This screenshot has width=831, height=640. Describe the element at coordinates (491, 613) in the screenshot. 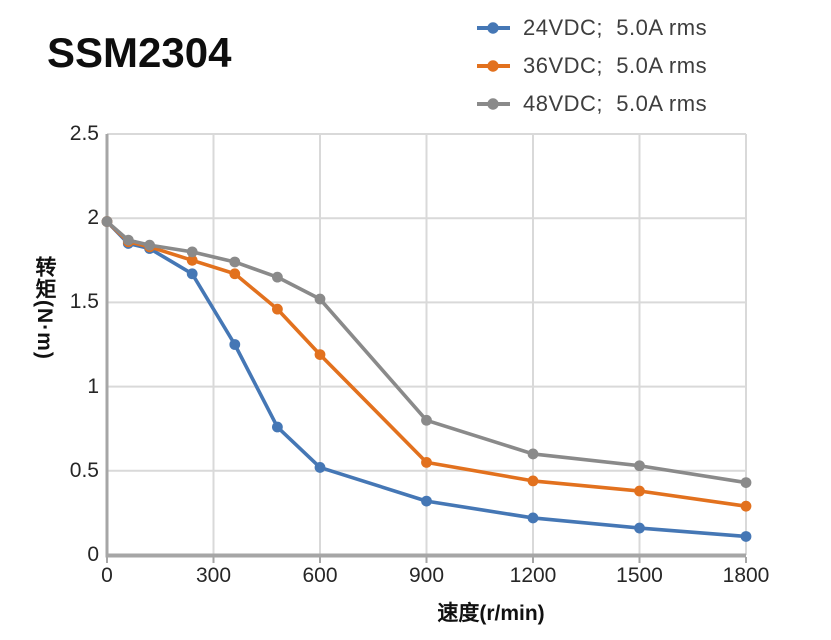

I see `x-axis-title: 速度(r/min)` at that location.